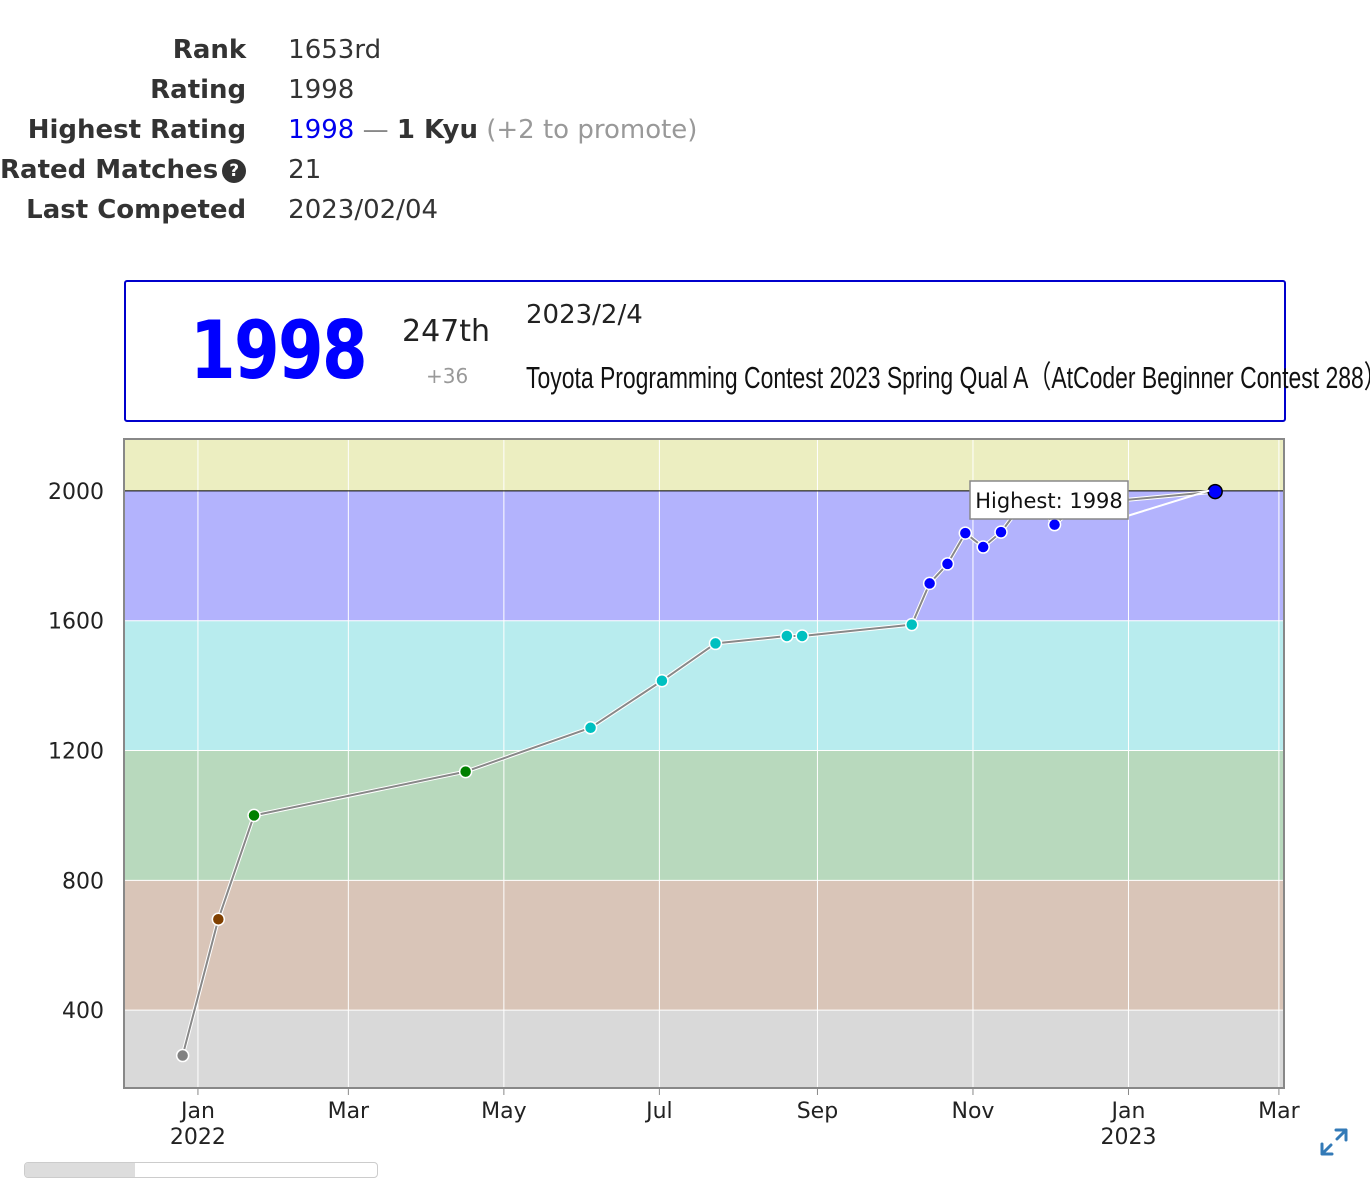  Describe the element at coordinates (437, 130) in the screenshot. I see `kyu-label: 1 Kyu` at that location.